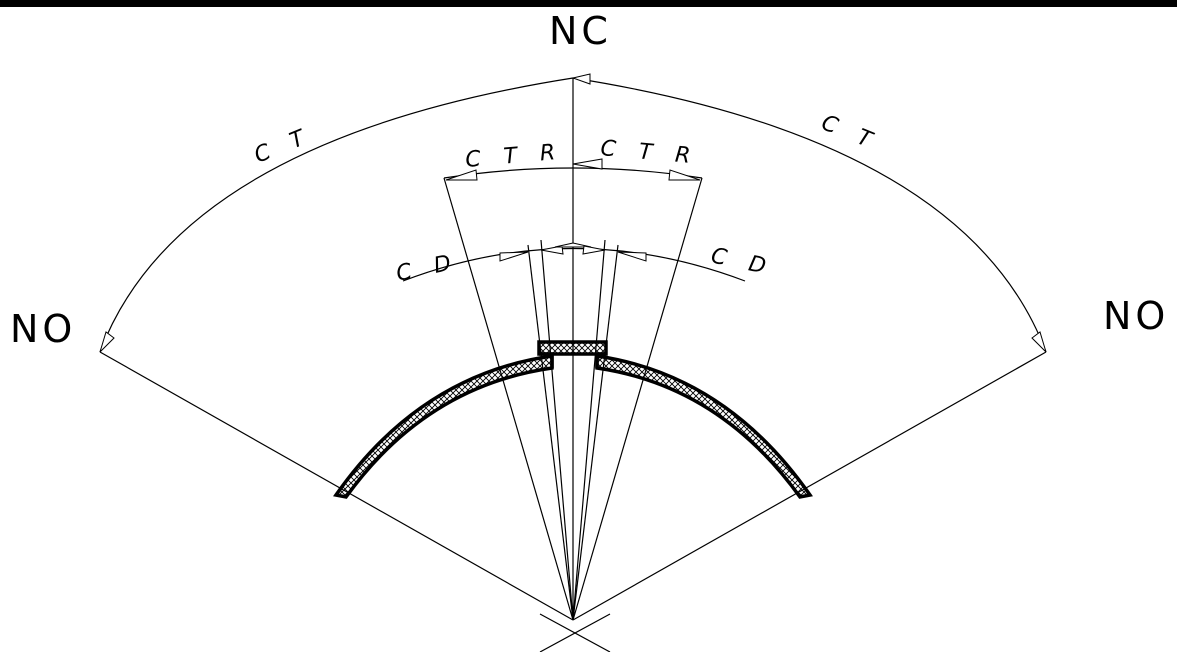 The width and height of the screenshot is (1177, 652). What do you see at coordinates (580, 31) in the screenshot?
I see `label-nc: NC` at bounding box center [580, 31].